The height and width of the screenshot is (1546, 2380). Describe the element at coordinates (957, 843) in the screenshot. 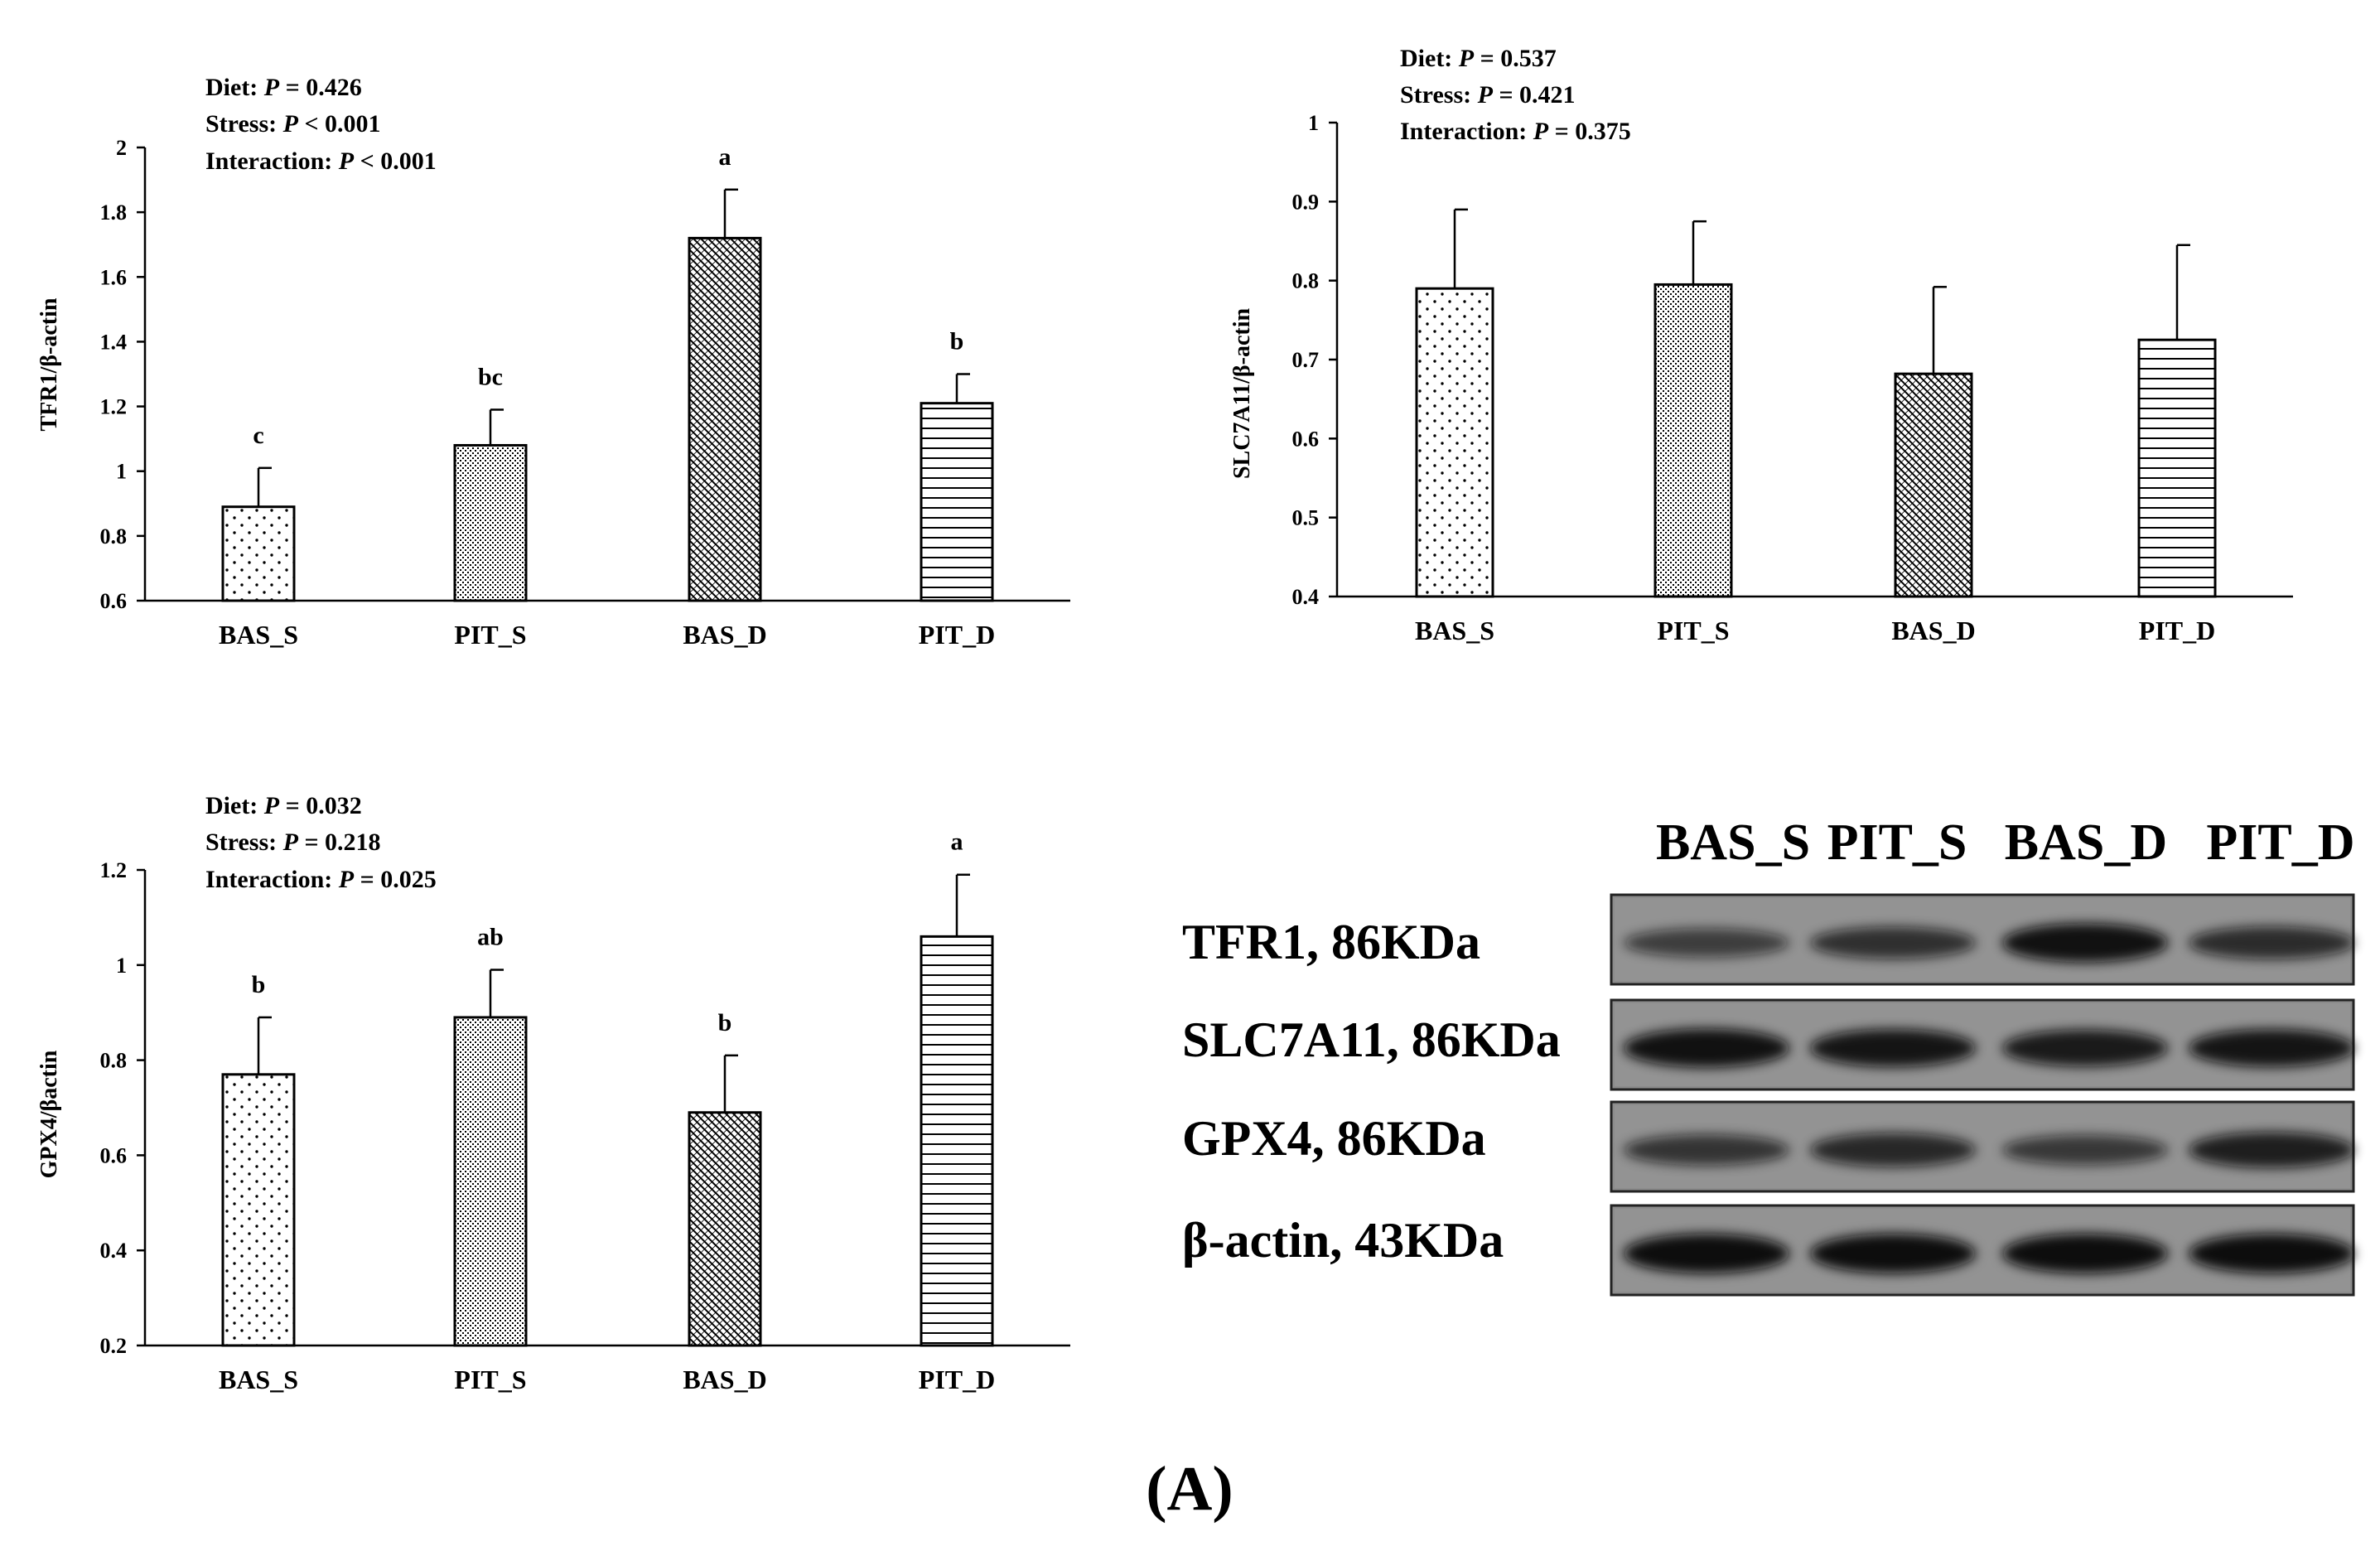

I see `gpx4-significance-letter: a` at that location.